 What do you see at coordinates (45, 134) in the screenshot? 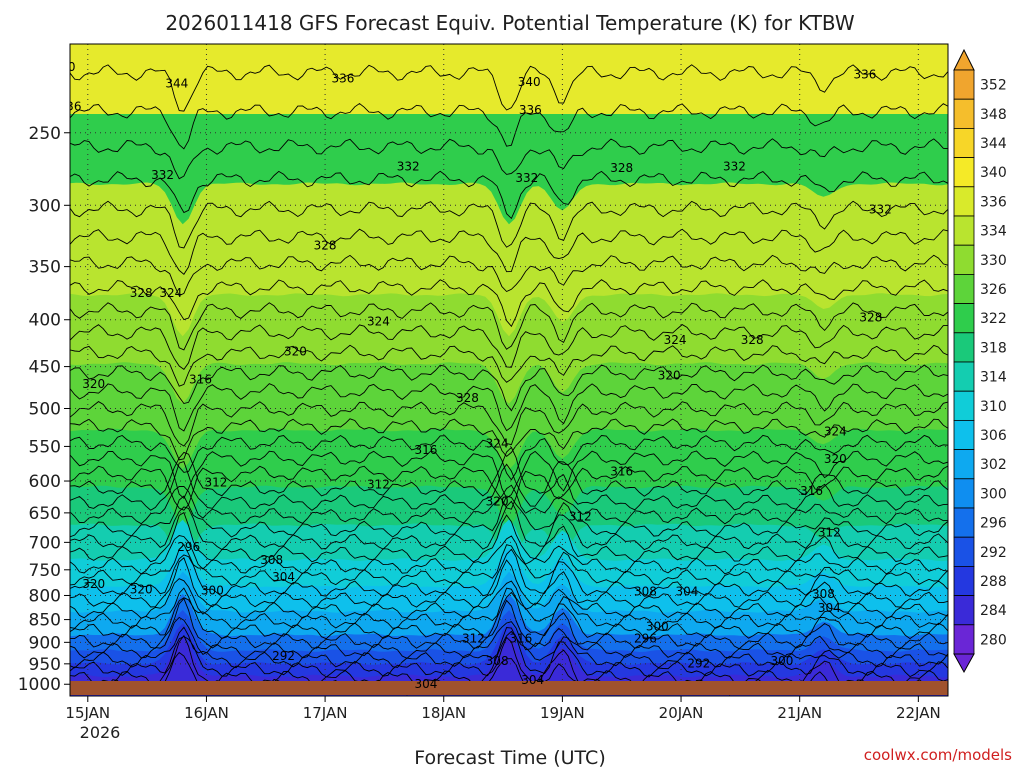
I see `y-tick-label: 250` at bounding box center [45, 134].